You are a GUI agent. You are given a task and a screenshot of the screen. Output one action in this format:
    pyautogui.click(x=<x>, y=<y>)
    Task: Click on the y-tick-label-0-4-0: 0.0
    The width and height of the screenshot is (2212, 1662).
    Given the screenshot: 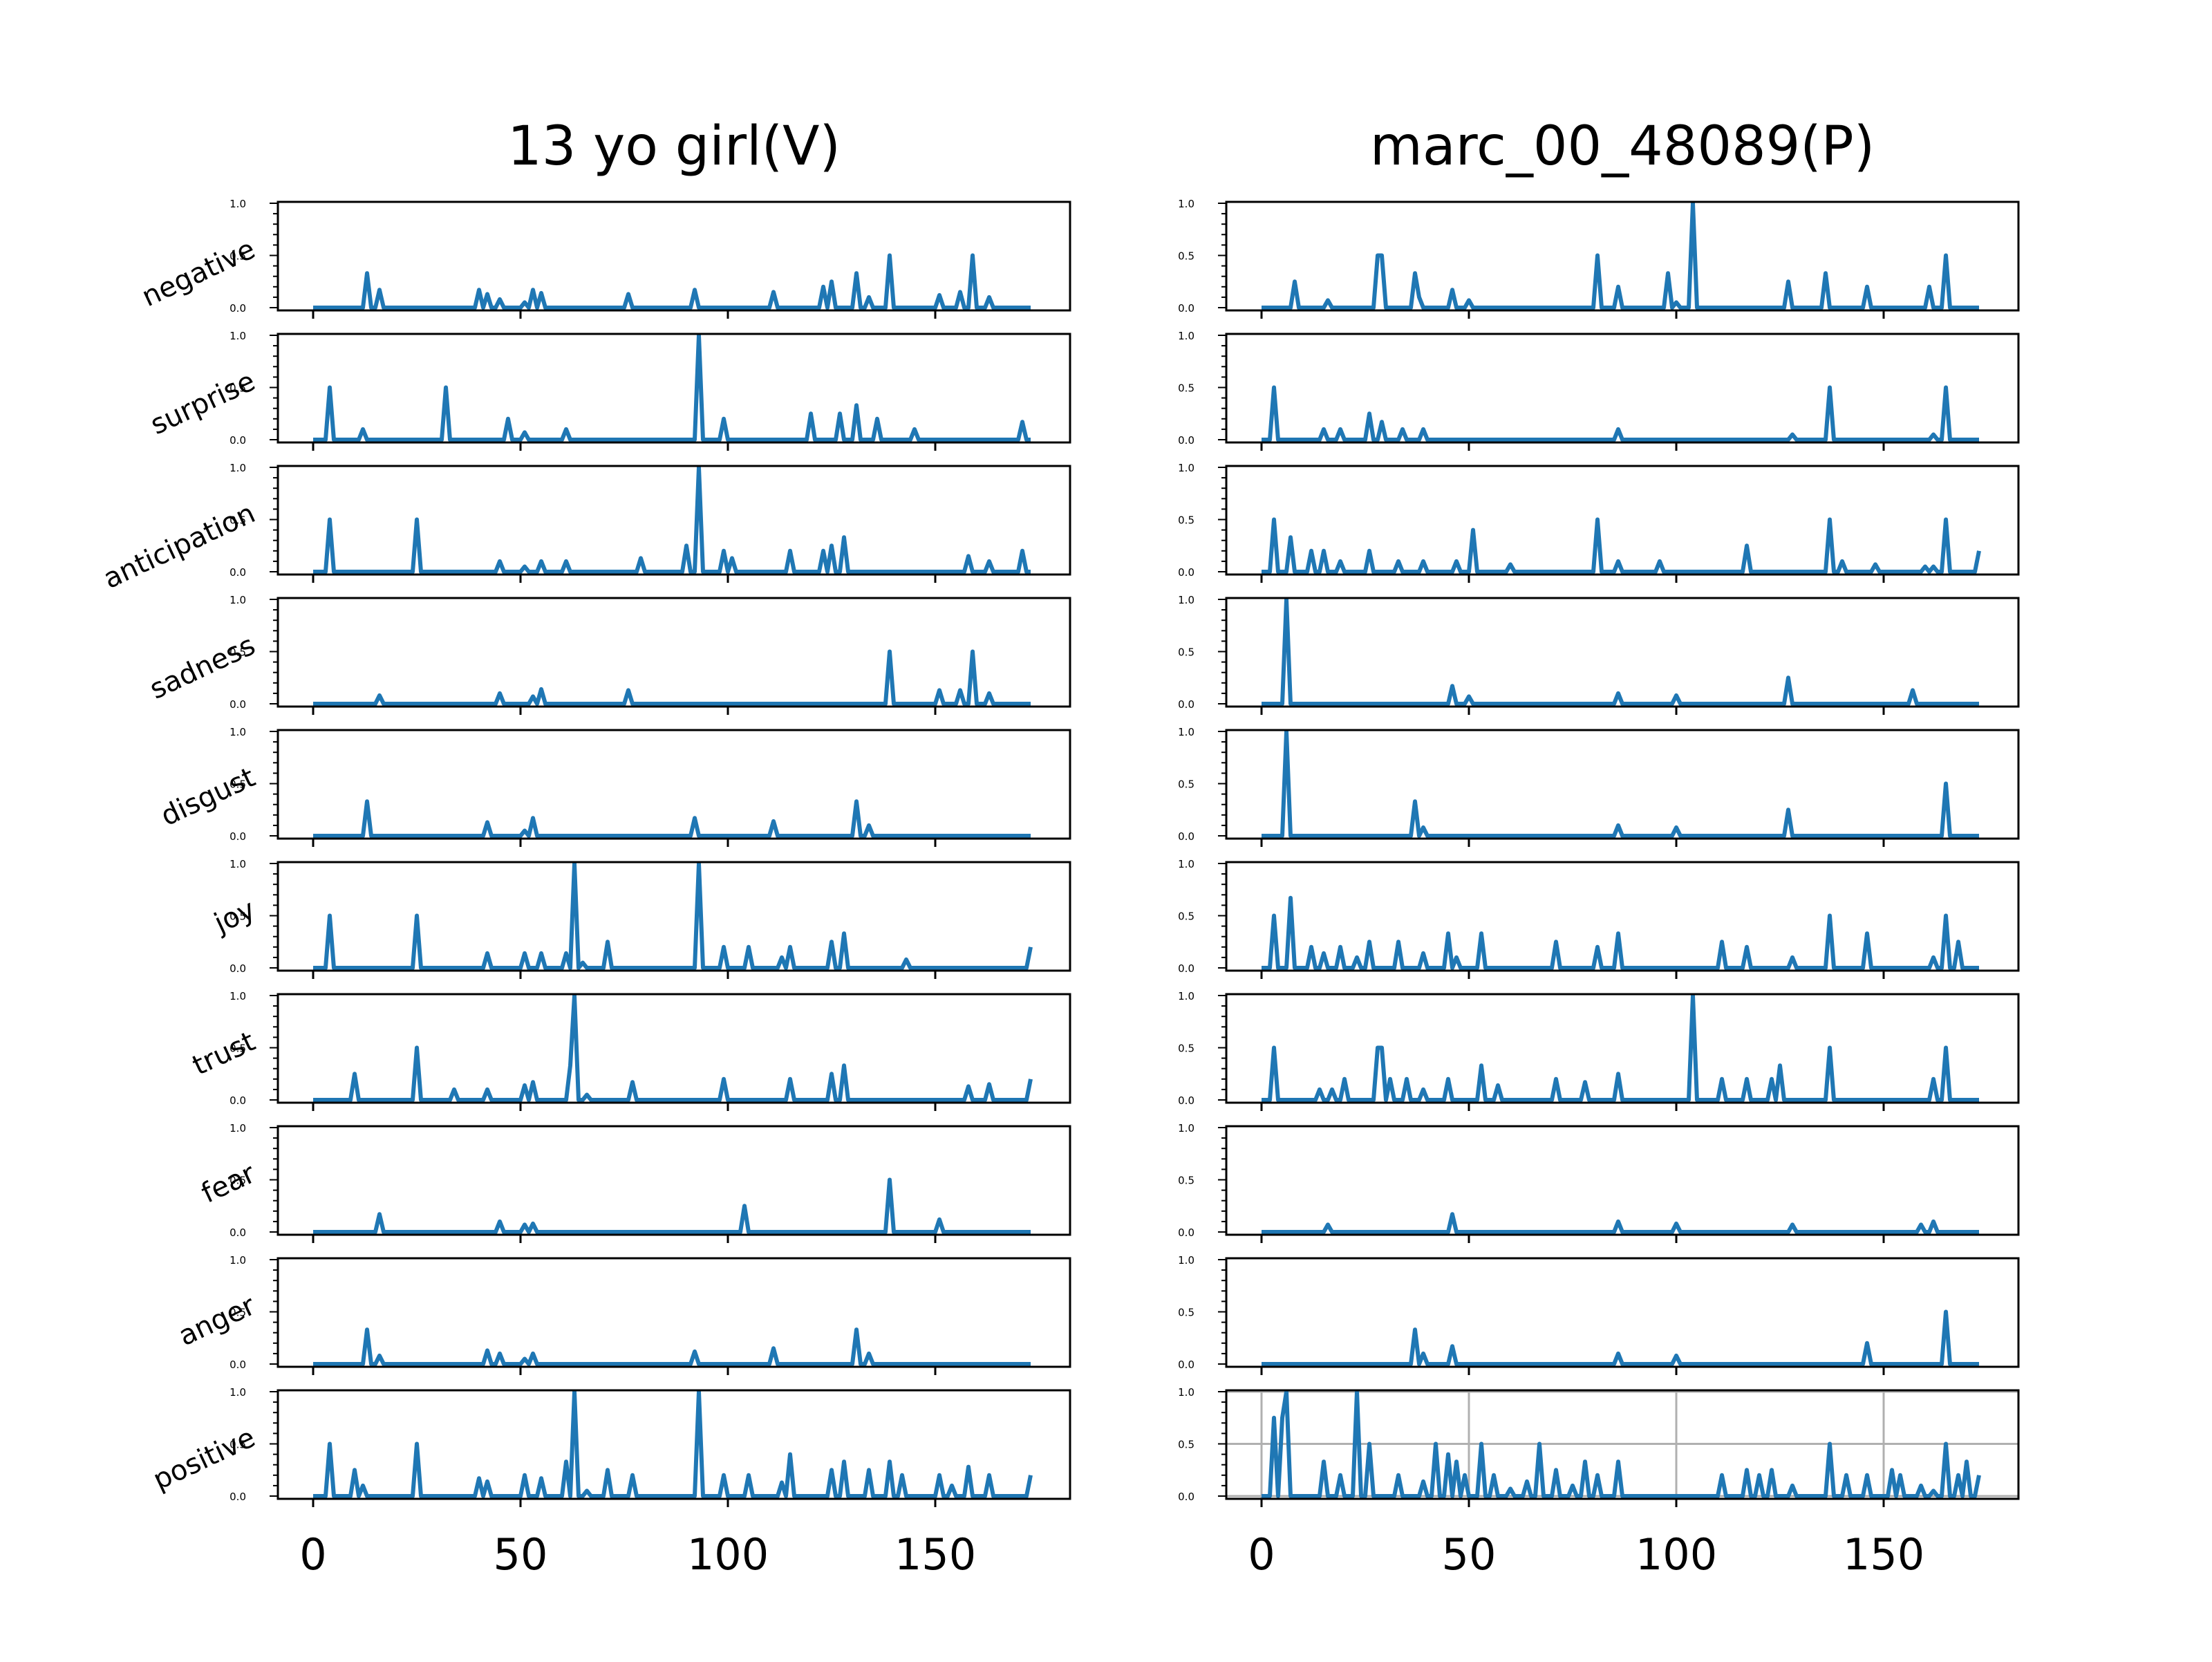 What is the action you would take?
    pyautogui.click(x=238, y=837)
    